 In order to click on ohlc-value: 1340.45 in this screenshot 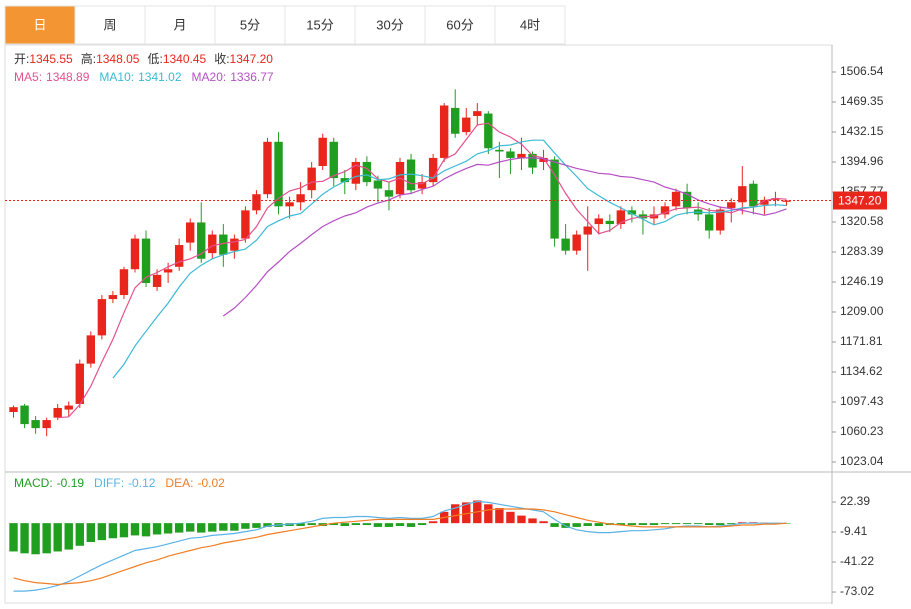, I will do `click(185, 59)`.